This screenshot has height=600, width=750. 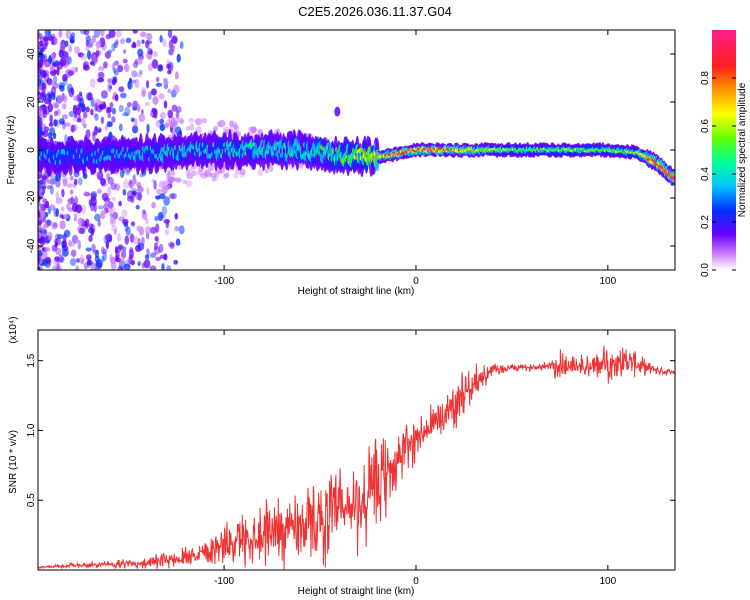 I want to click on x-tick-label: 100, so click(x=608, y=281).